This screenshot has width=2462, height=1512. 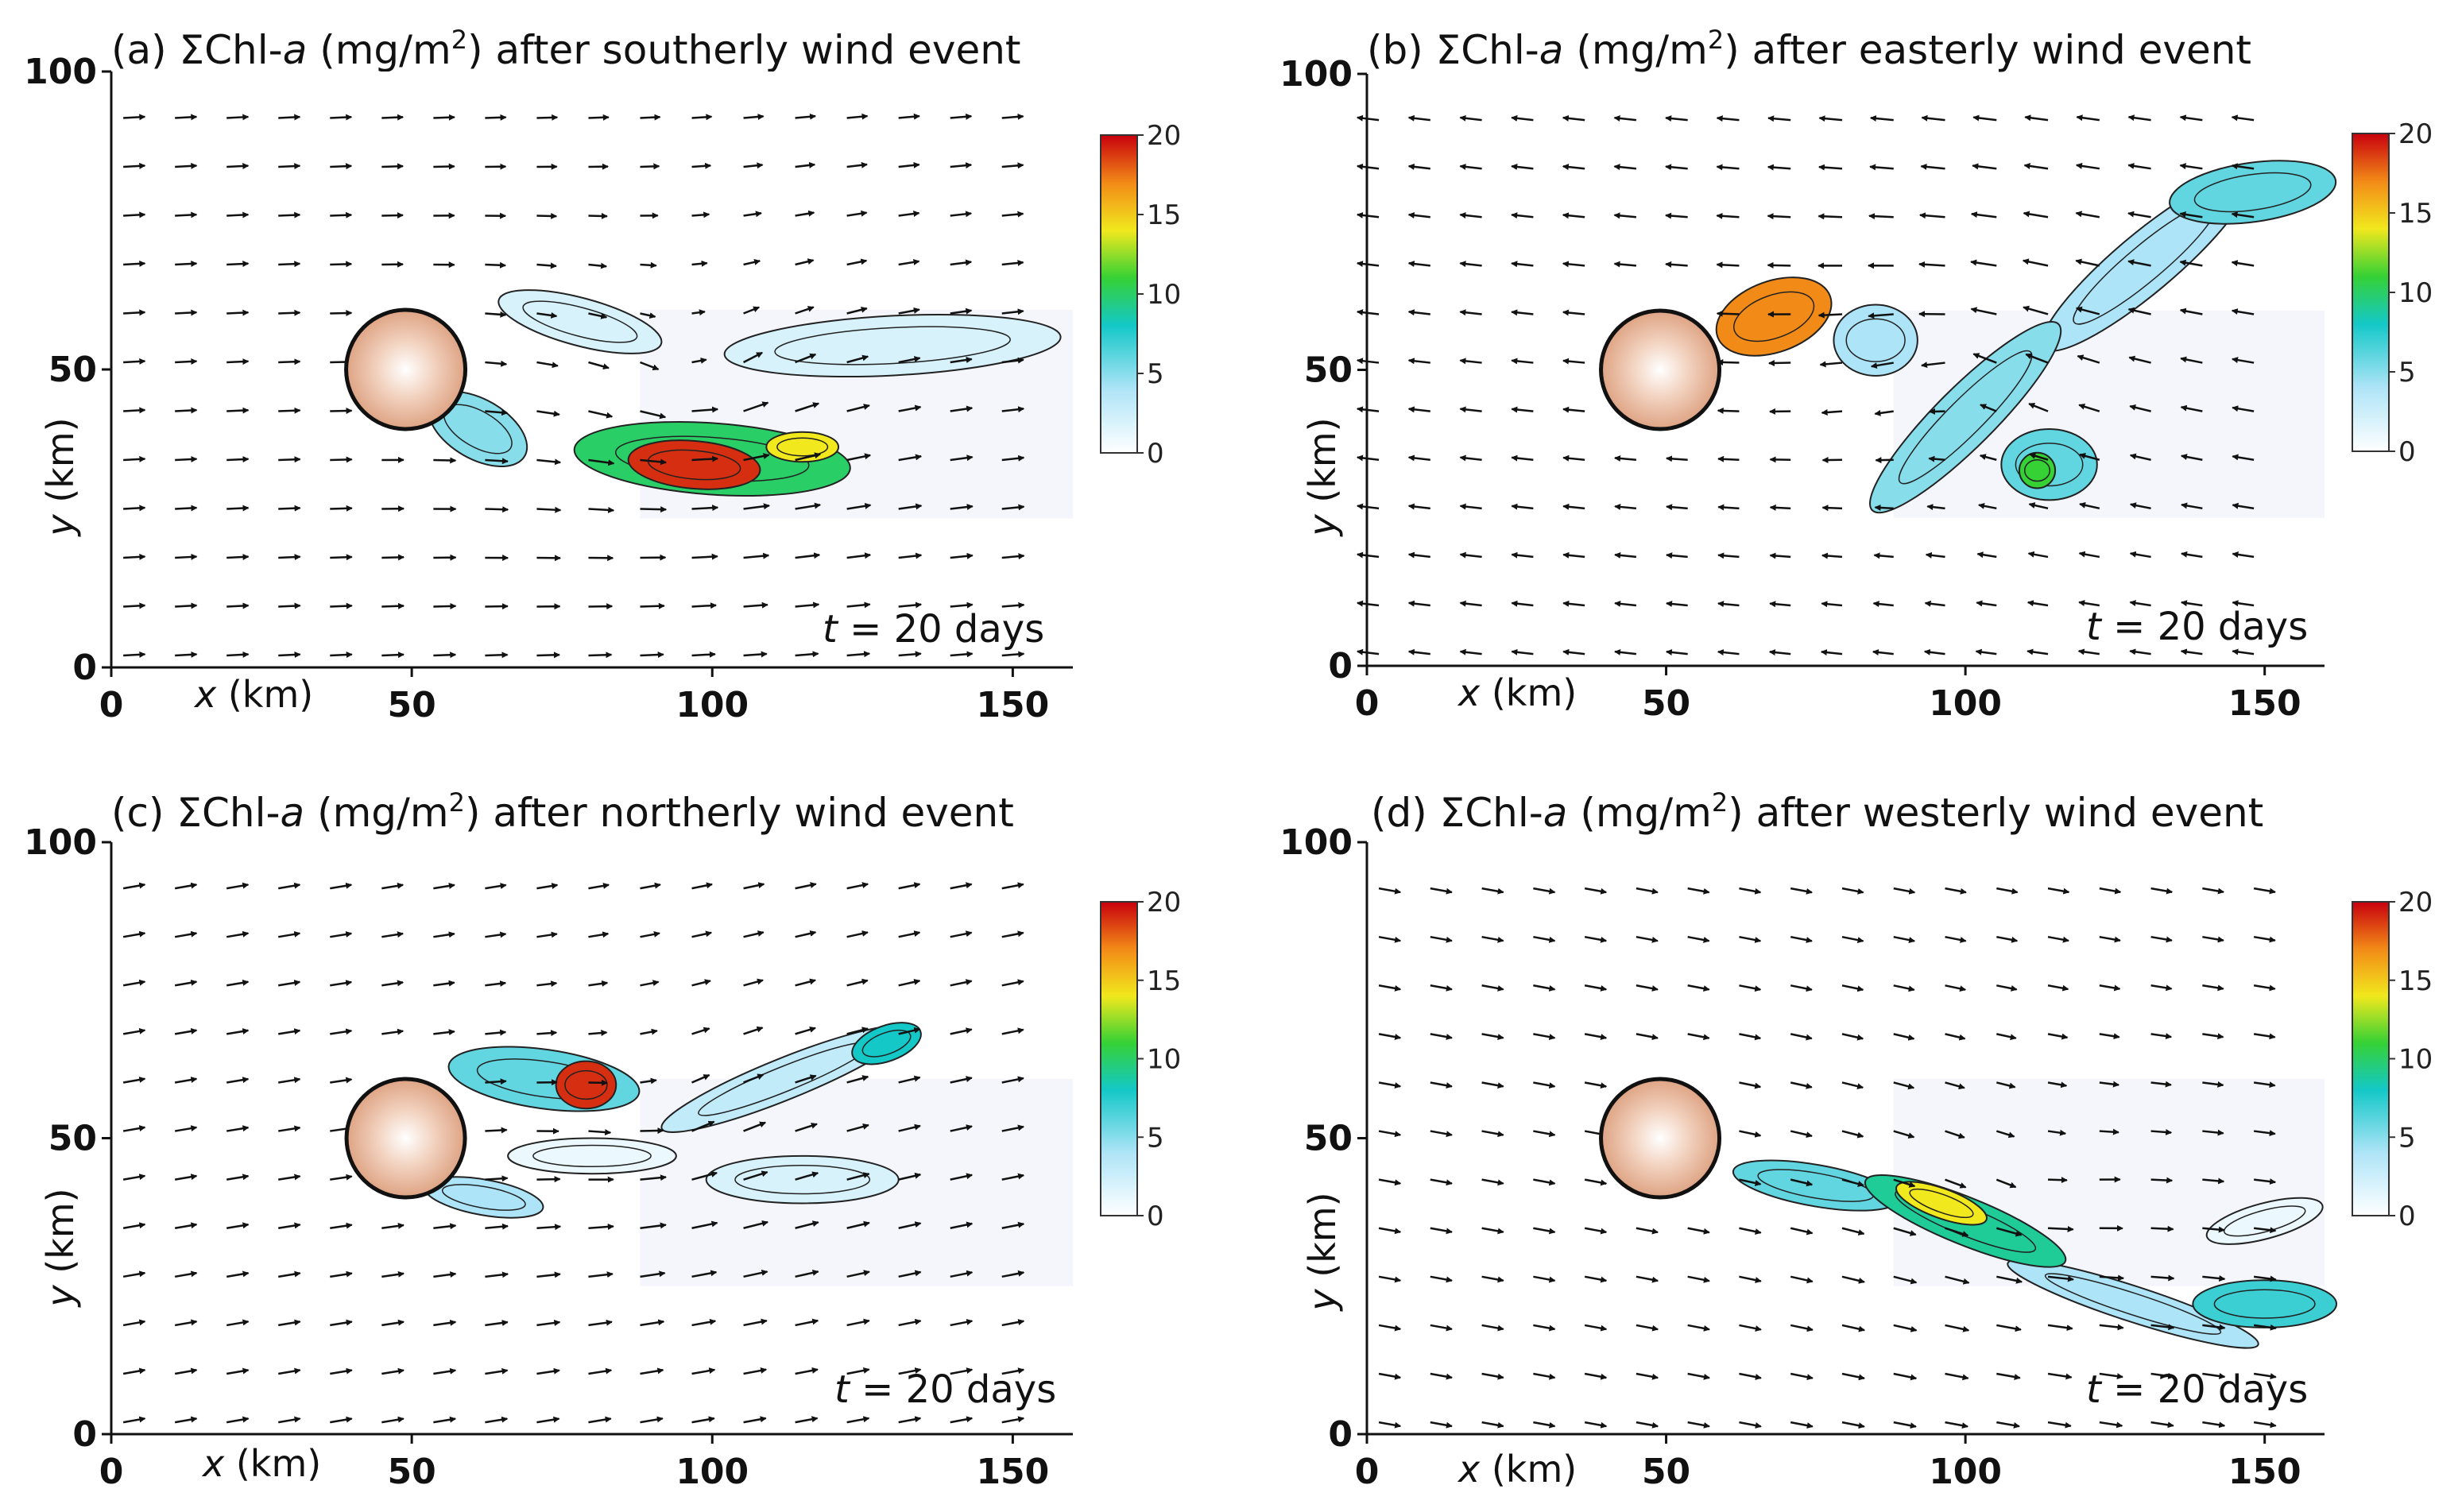 I want to click on x-tick-label: 150, so click(x=1012, y=1472).